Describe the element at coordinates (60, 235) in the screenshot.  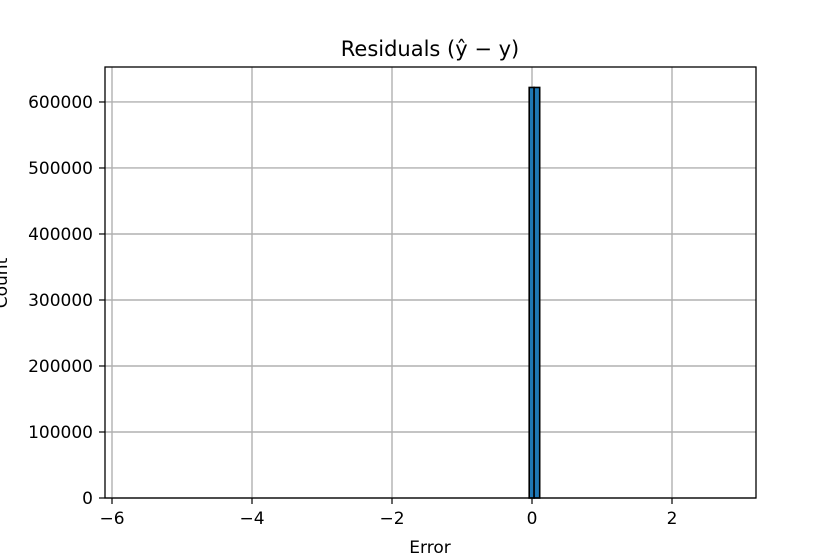
I see `y-tick-label: 400000` at that location.